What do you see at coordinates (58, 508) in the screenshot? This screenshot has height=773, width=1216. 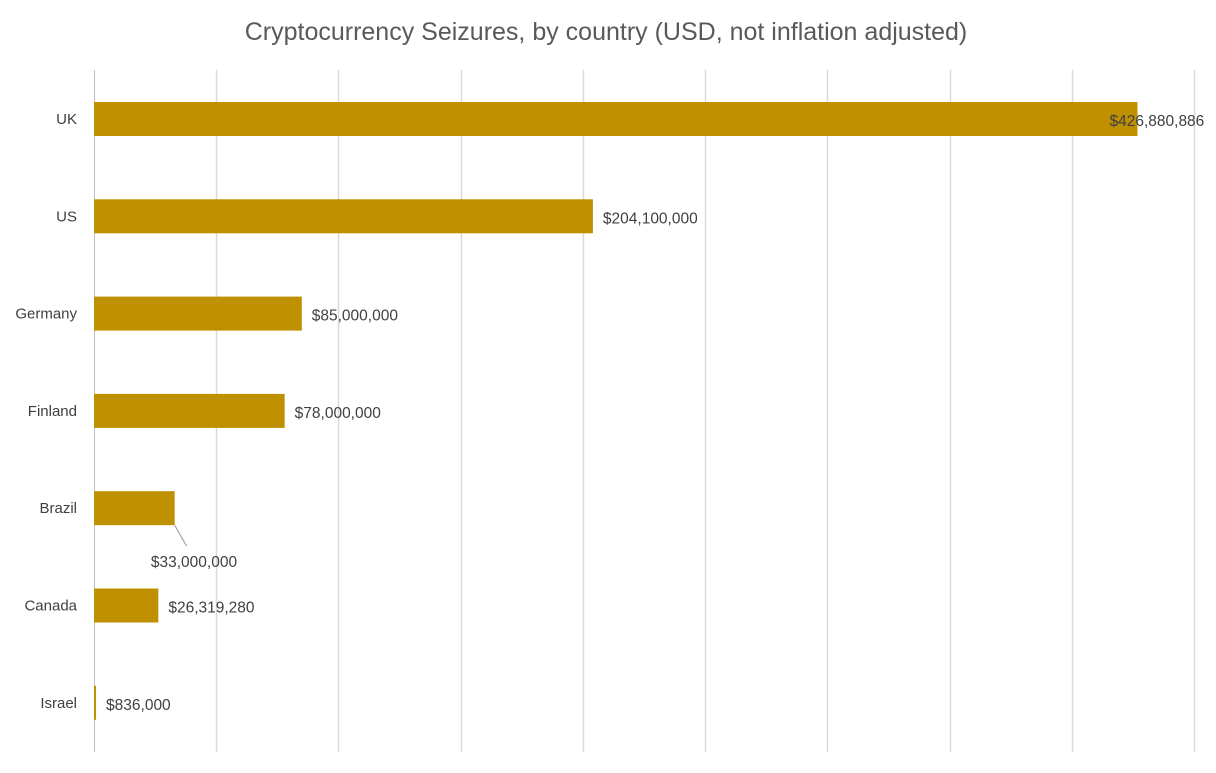 I see `category-label-brazil: Brazil` at bounding box center [58, 508].